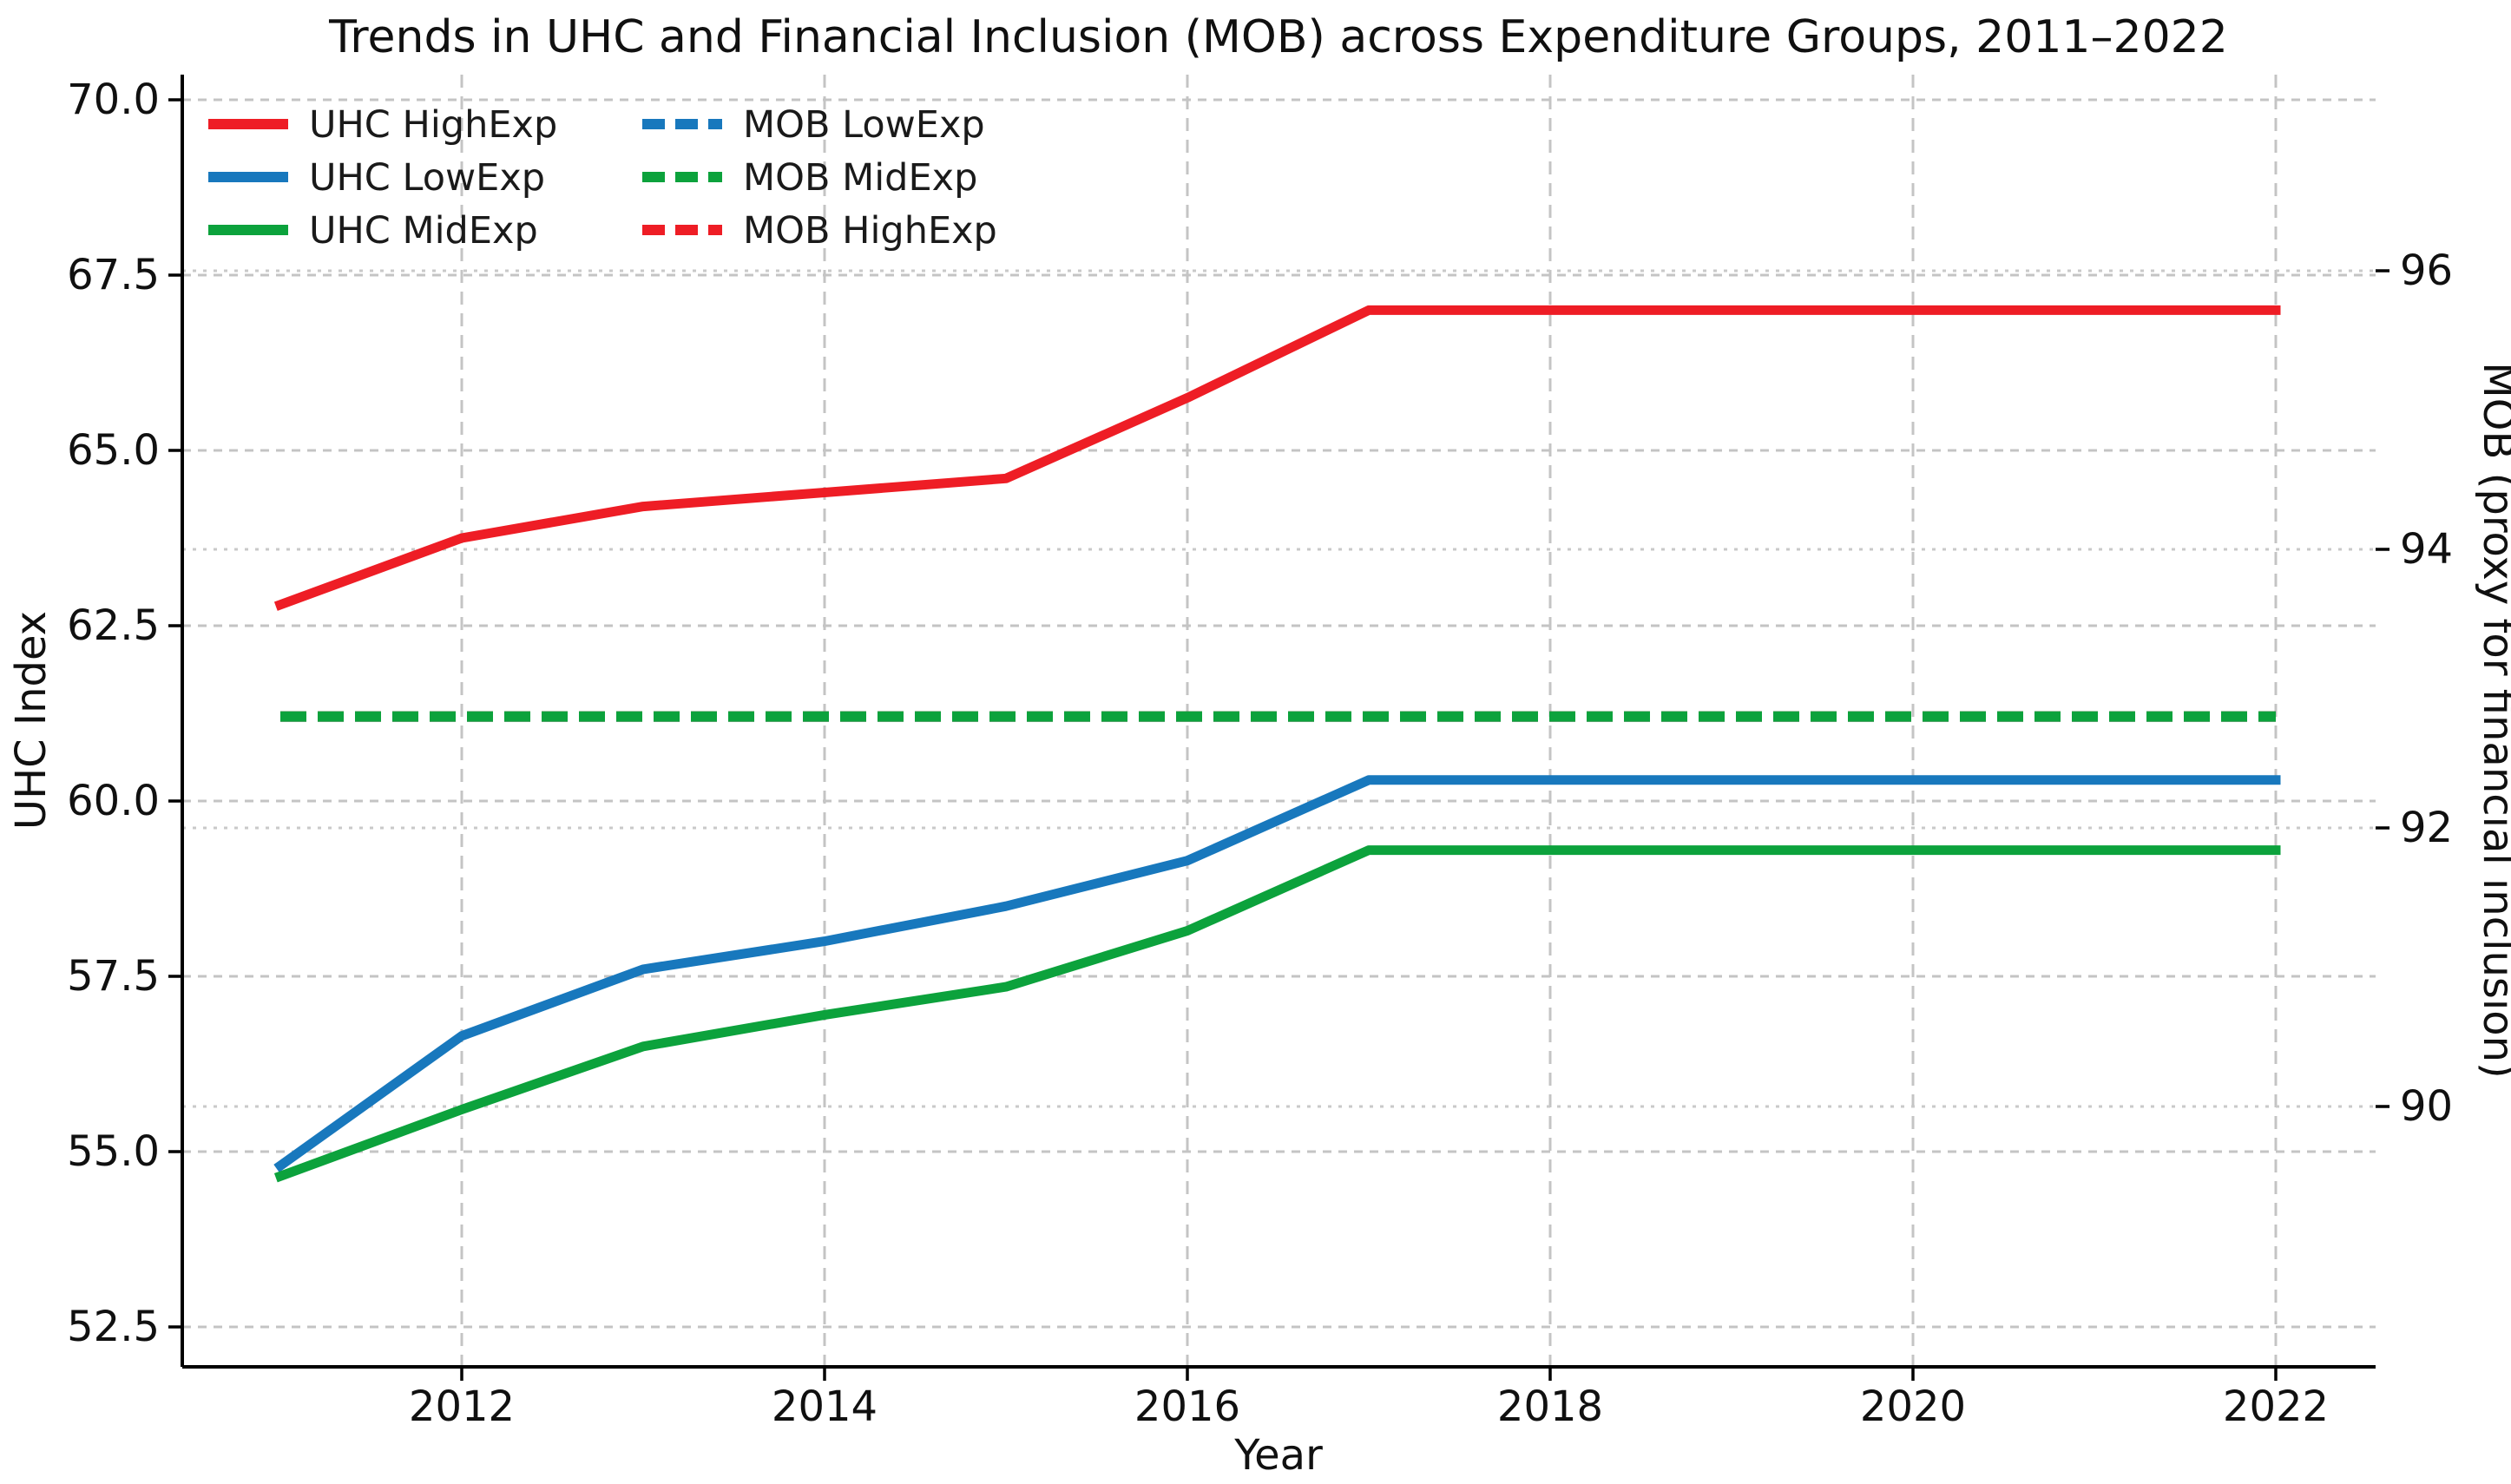  What do you see at coordinates (1187, 1406) in the screenshot?
I see `x-tick-label: 2016` at bounding box center [1187, 1406].